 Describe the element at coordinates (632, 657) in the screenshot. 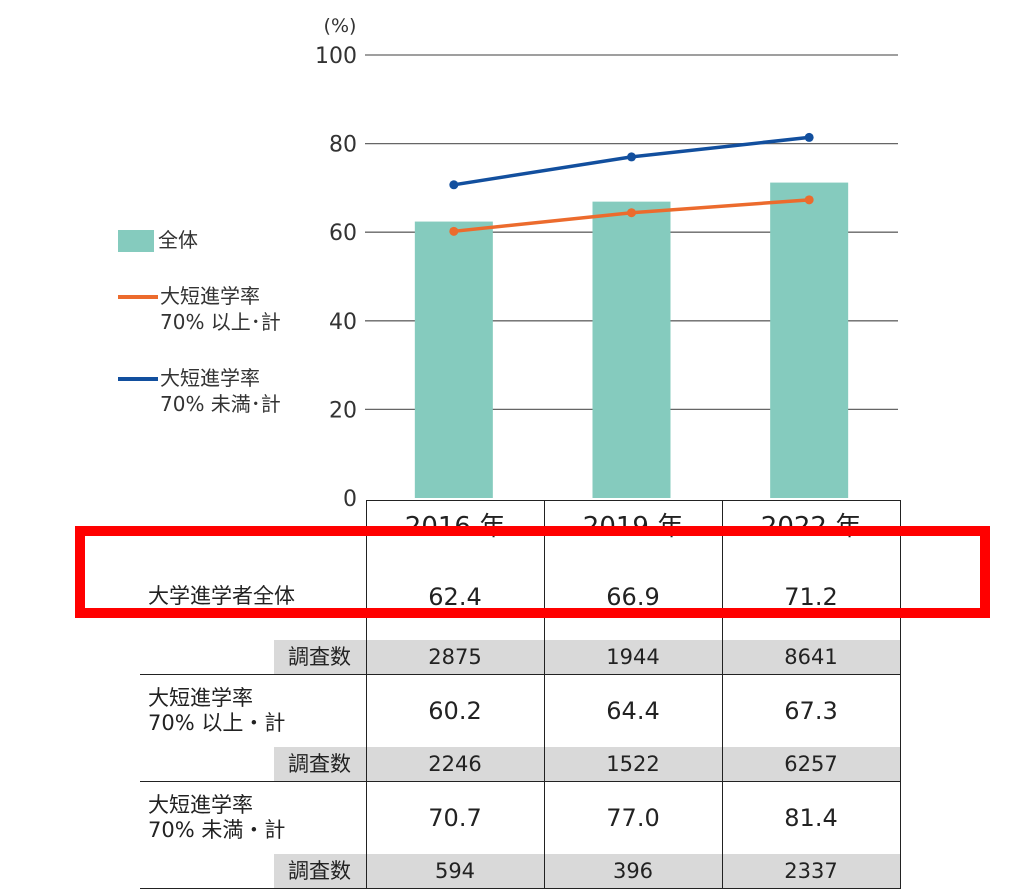

I see `count-cell: 1944` at that location.